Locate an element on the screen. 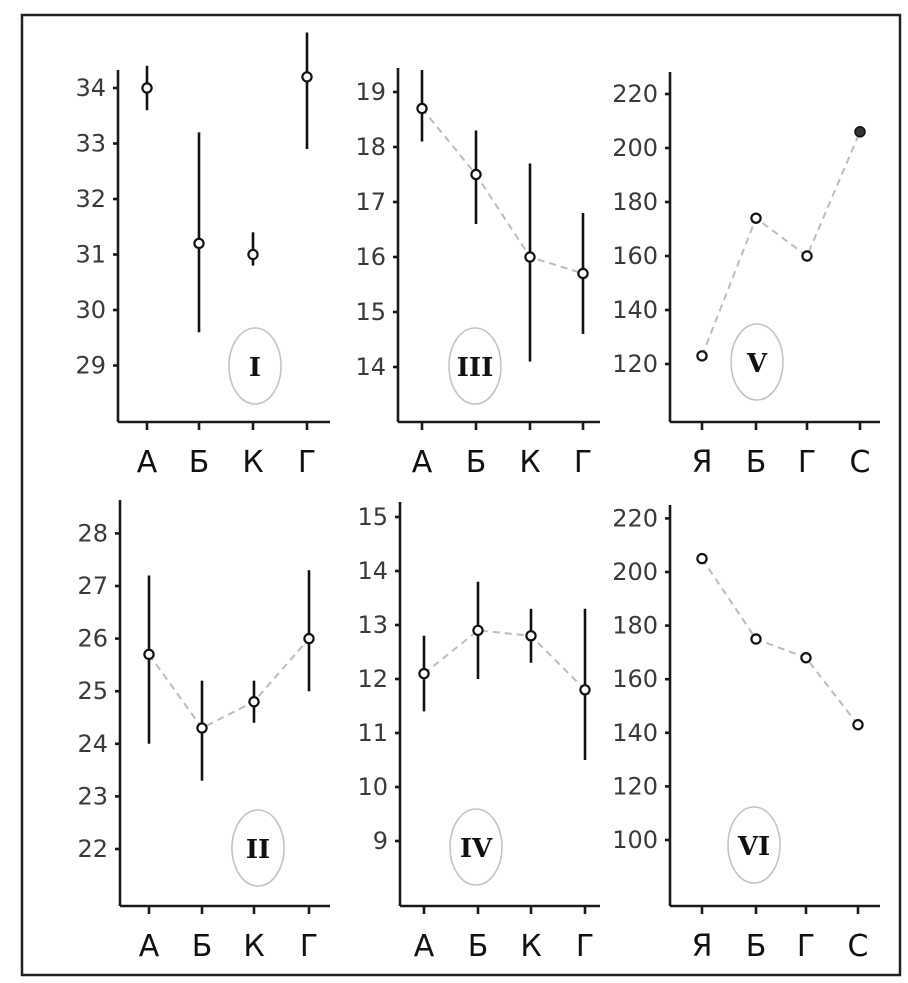 Image resolution: width=908 pixels, height=983 pixels. panel-label: IV is located at coordinates (476, 849).